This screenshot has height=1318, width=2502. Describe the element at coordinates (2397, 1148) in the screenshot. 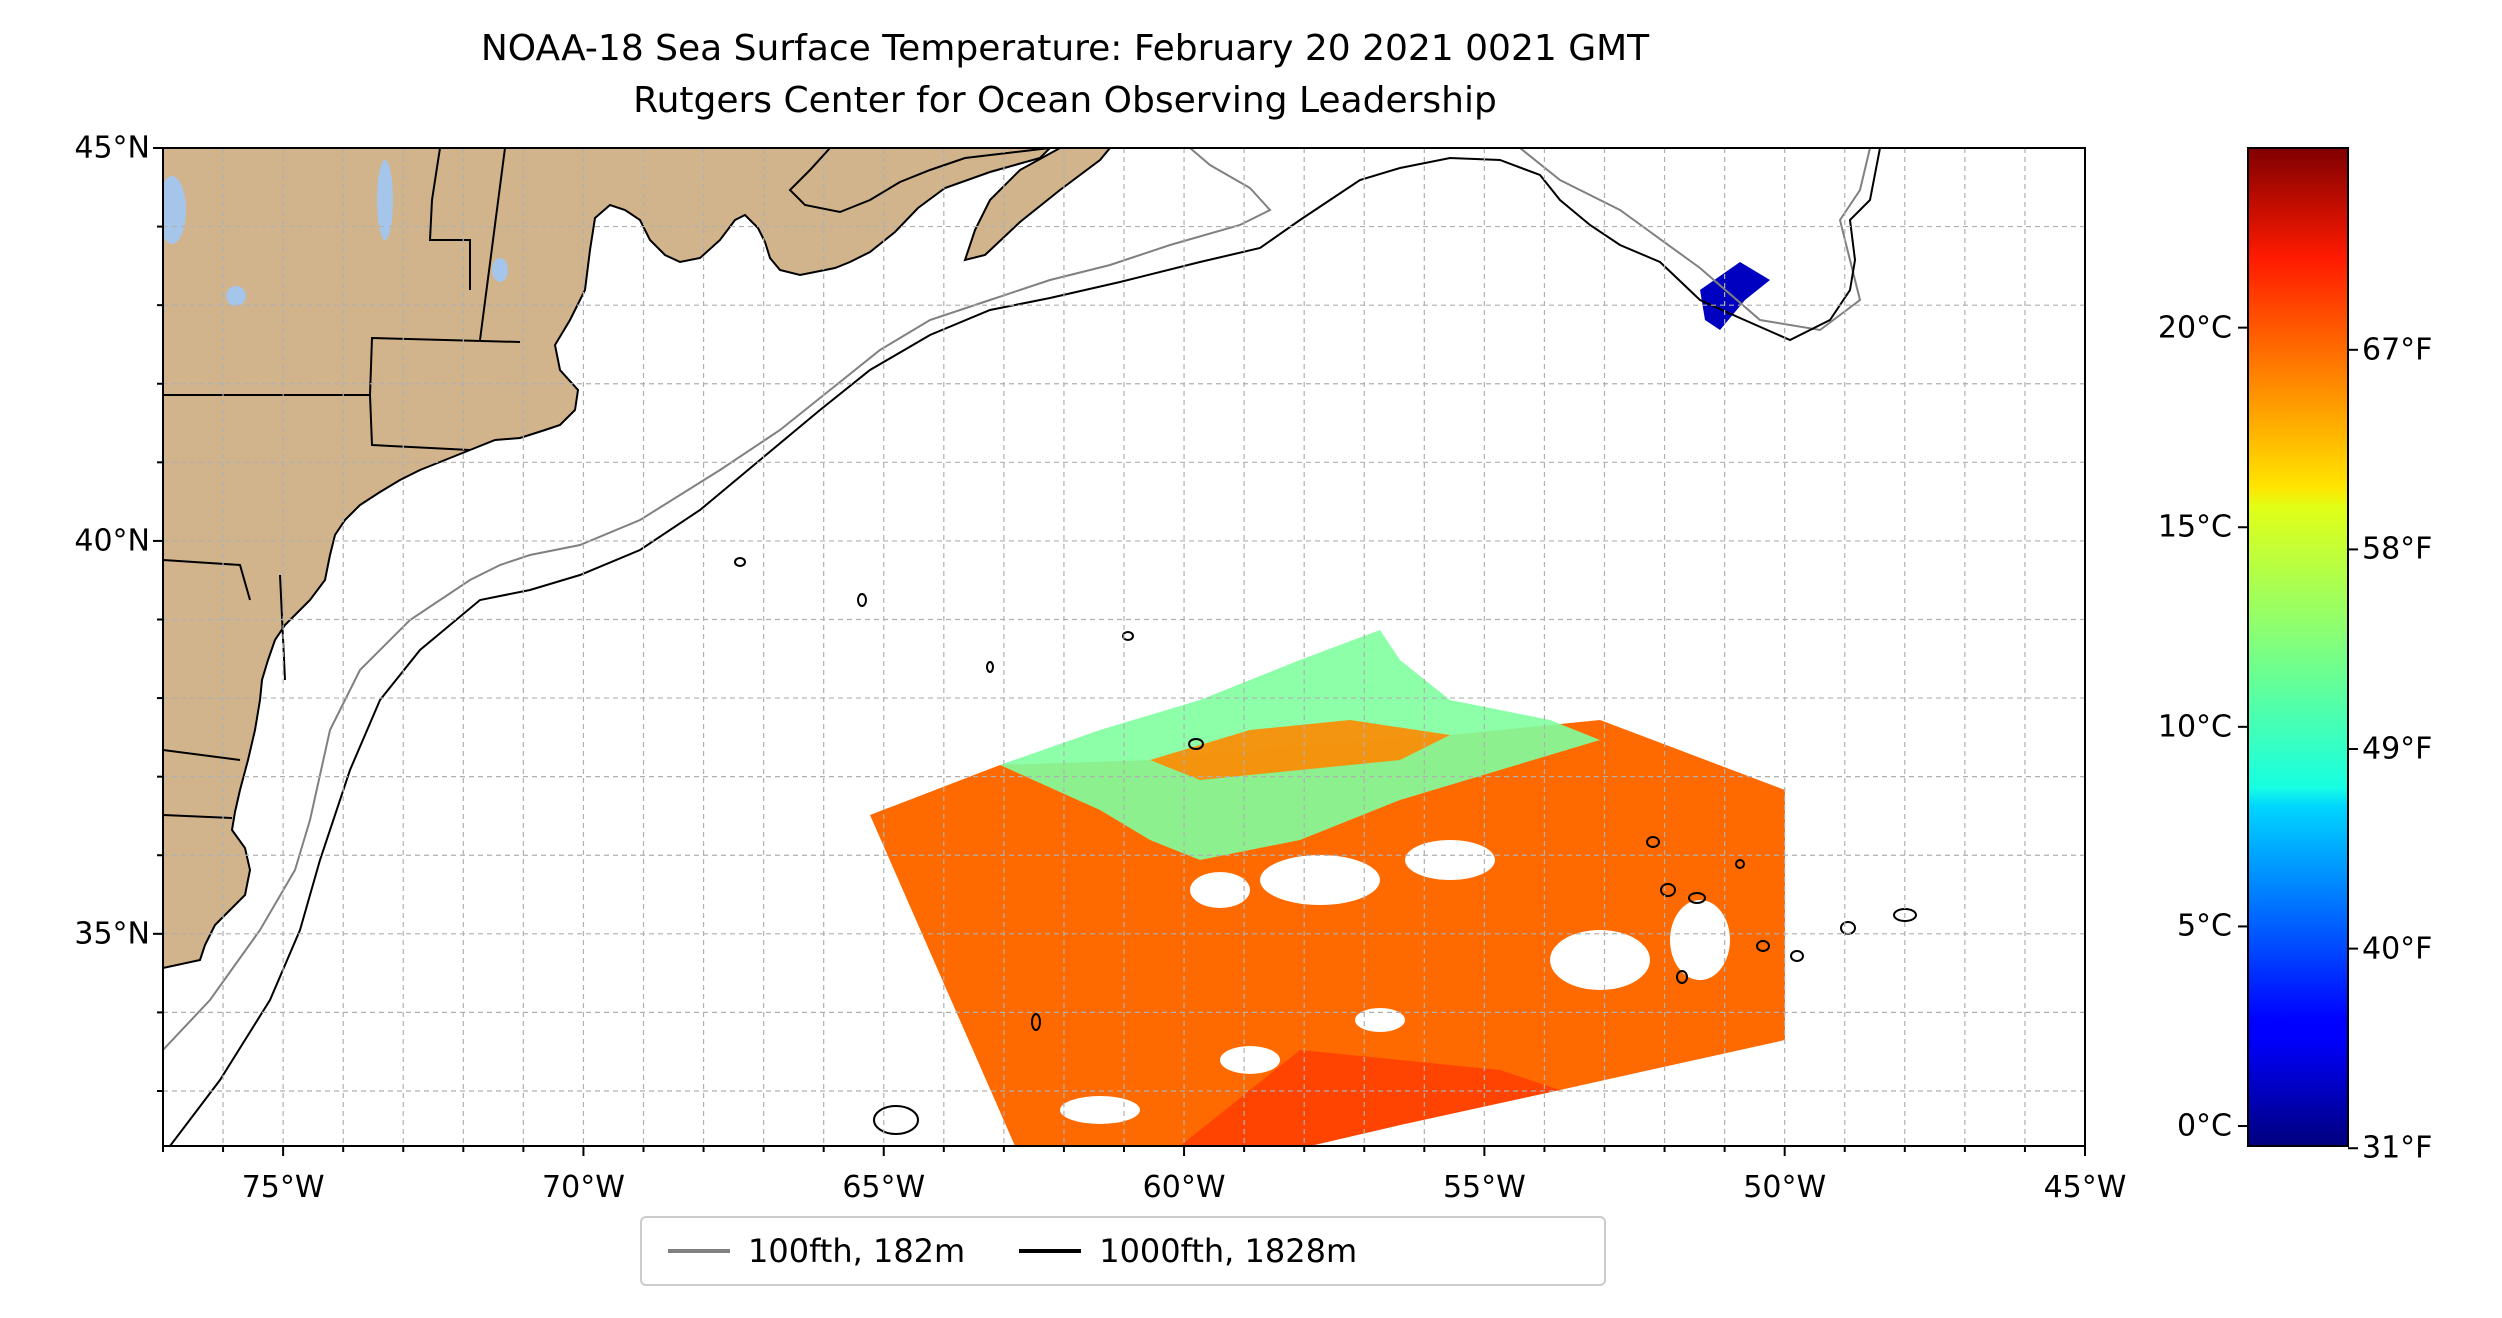

I see `colorbar-label-fahrenheit: 31°F` at that location.